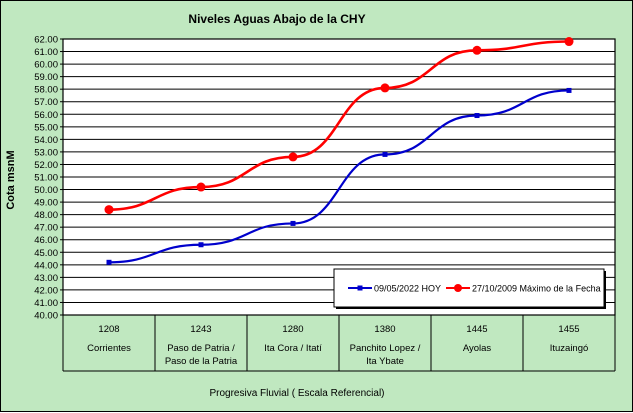 The height and width of the screenshot is (413, 633). What do you see at coordinates (46, 265) in the screenshot?
I see `y-tick-label: 44.00` at bounding box center [46, 265].